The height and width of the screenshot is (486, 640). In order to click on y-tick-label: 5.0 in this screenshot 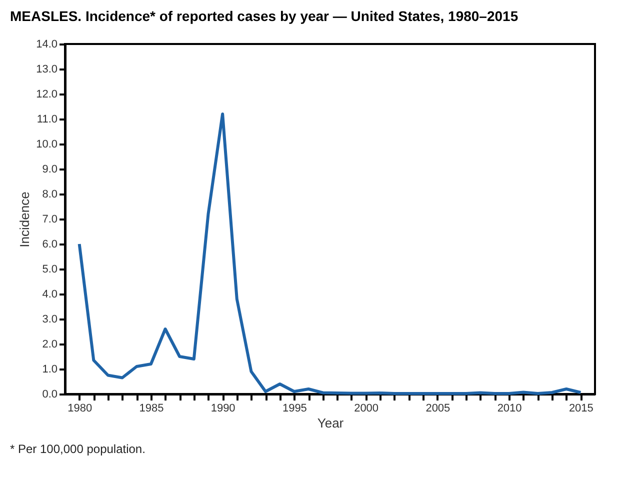, I will do `click(50, 270)`.